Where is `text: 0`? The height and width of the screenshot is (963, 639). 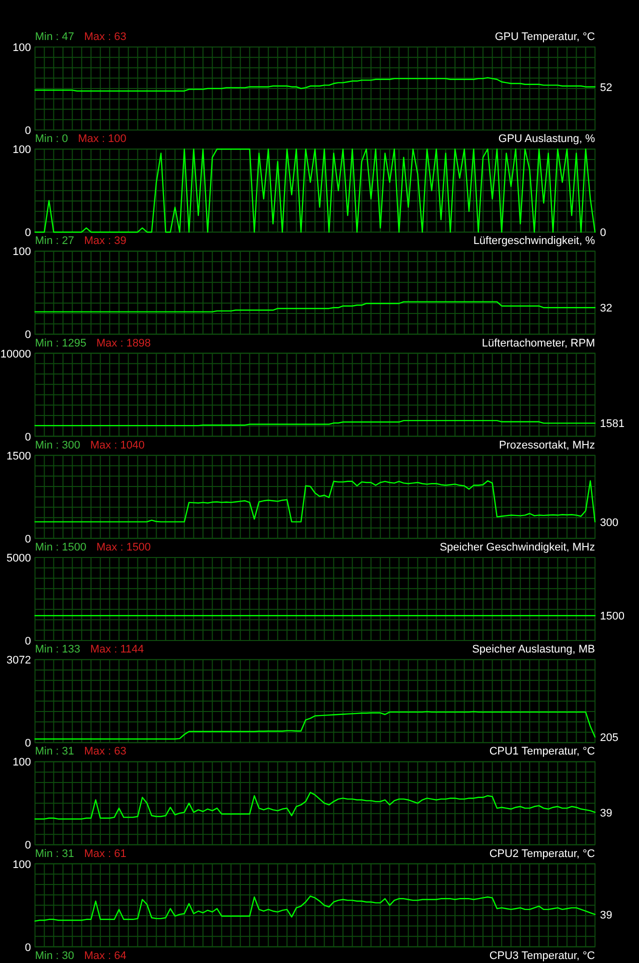
text: 0 is located at coordinates (603, 233).